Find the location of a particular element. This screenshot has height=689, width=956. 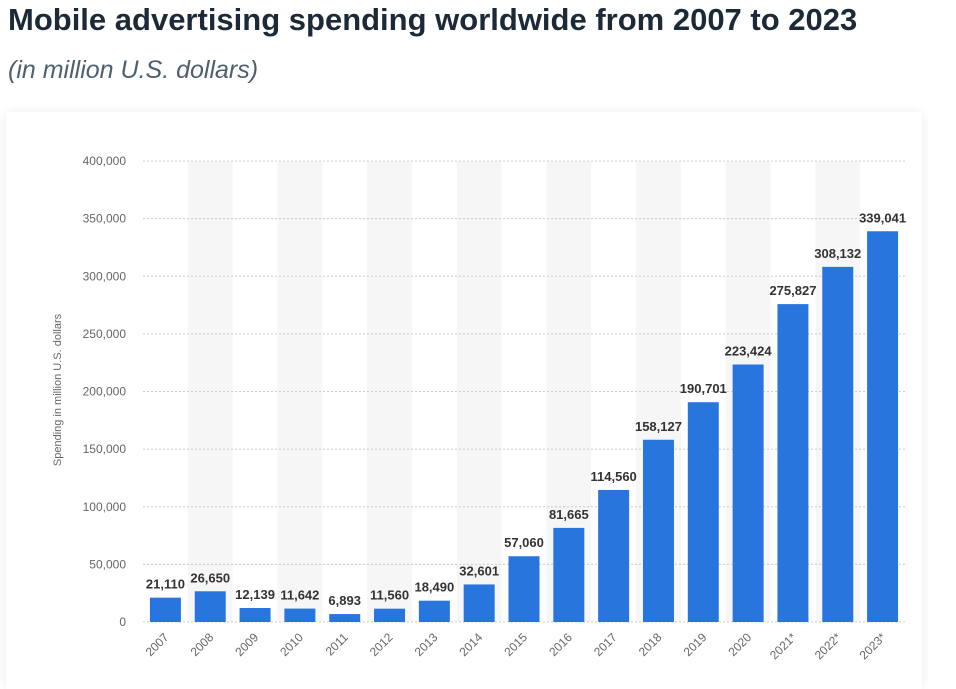

x-tick-label: 2014 is located at coordinates (471, 644).